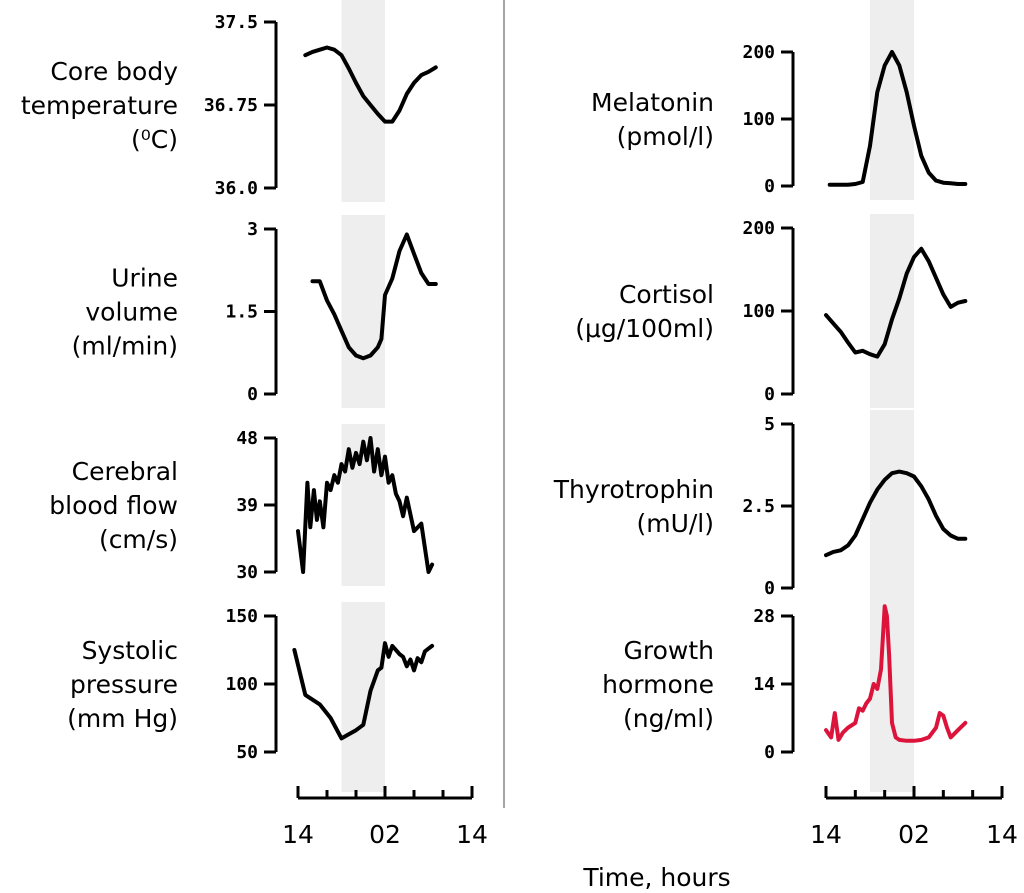 The height and width of the screenshot is (893, 1024). I want to click on panel-label-line: Thyrotrophin, so click(633, 489).